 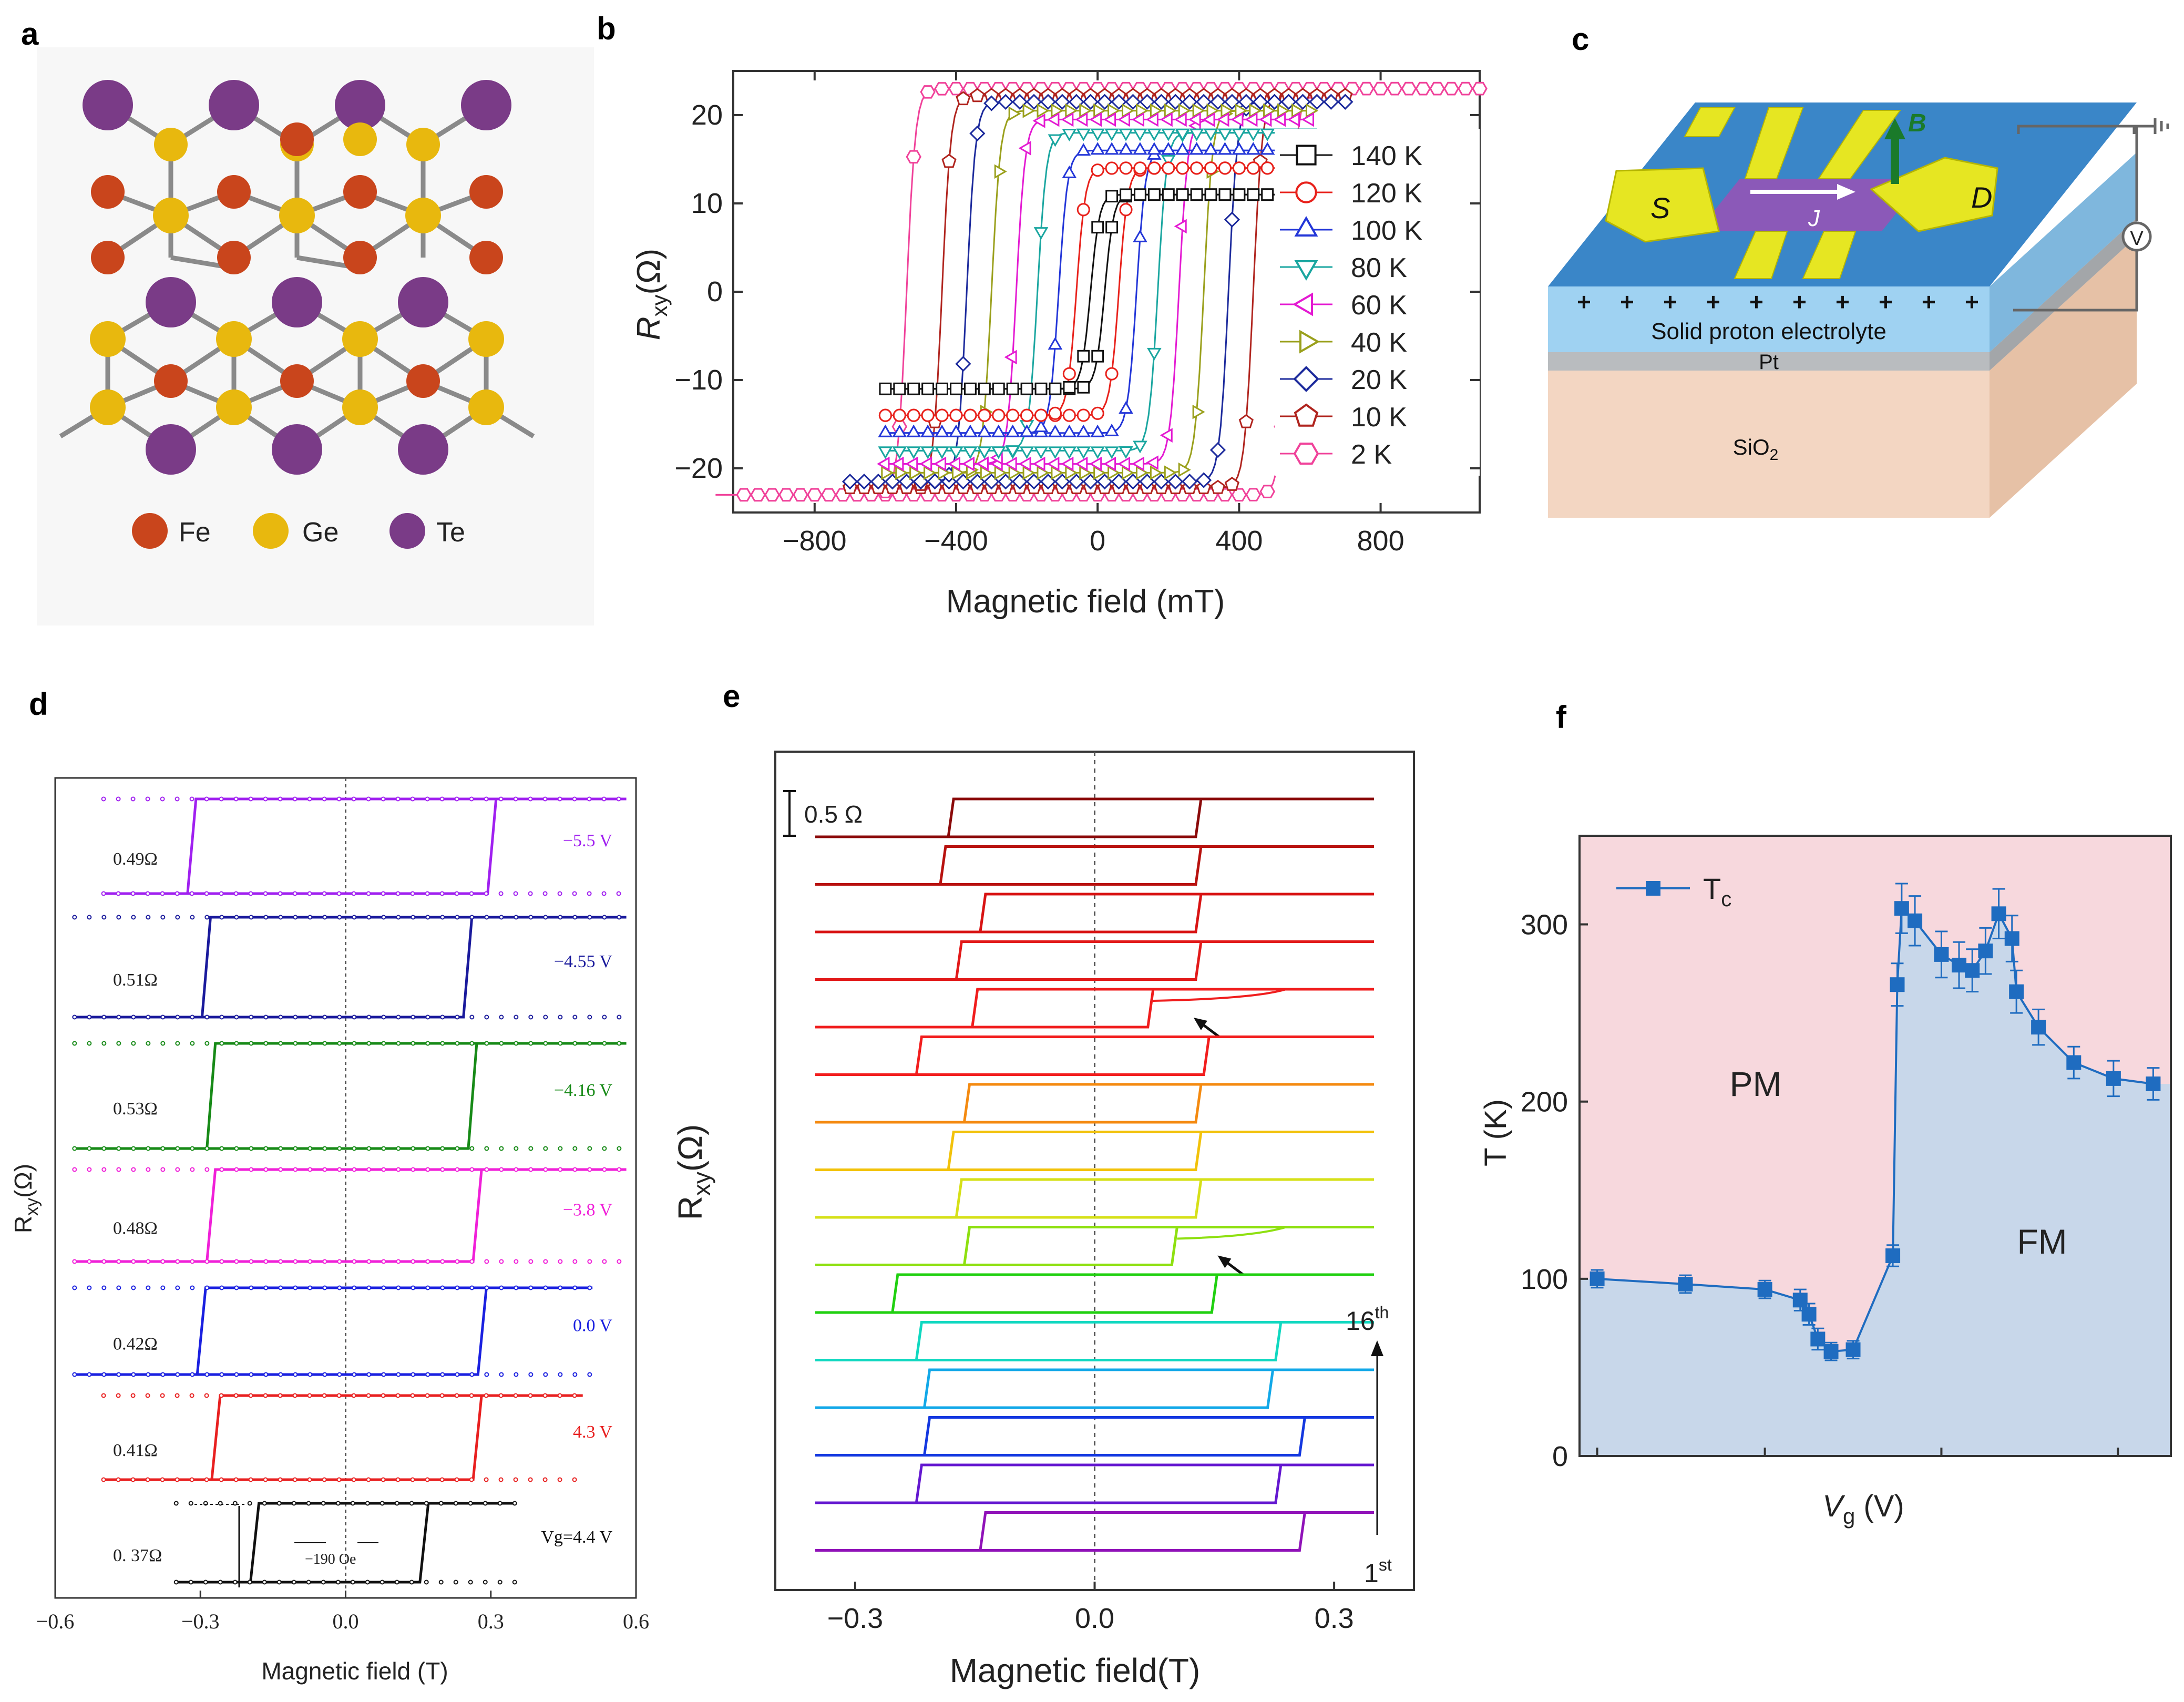 I want to click on fe-atom, so click(x=234, y=192).